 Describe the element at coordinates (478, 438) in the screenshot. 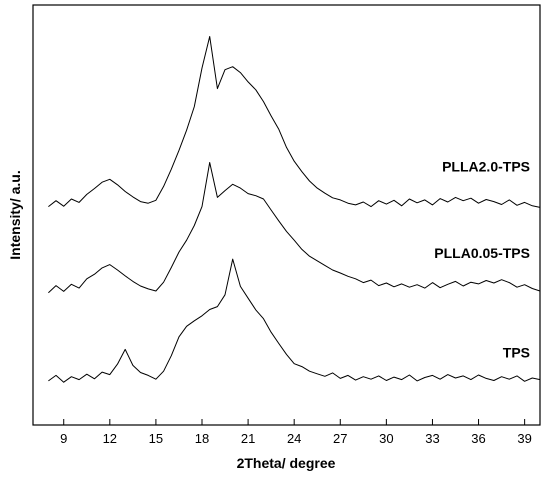

I see `x-tick-label: 36` at that location.